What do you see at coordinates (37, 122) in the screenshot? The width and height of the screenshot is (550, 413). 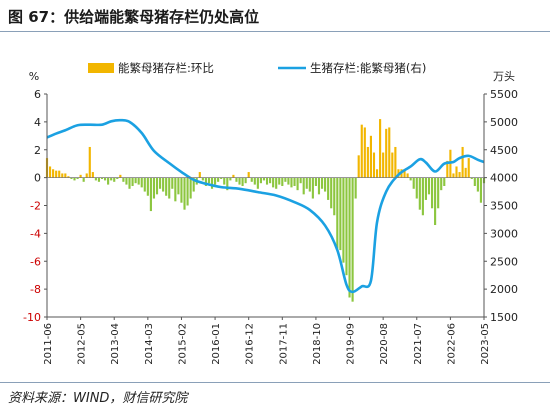 I see `left-tick-label: 4` at bounding box center [37, 122].